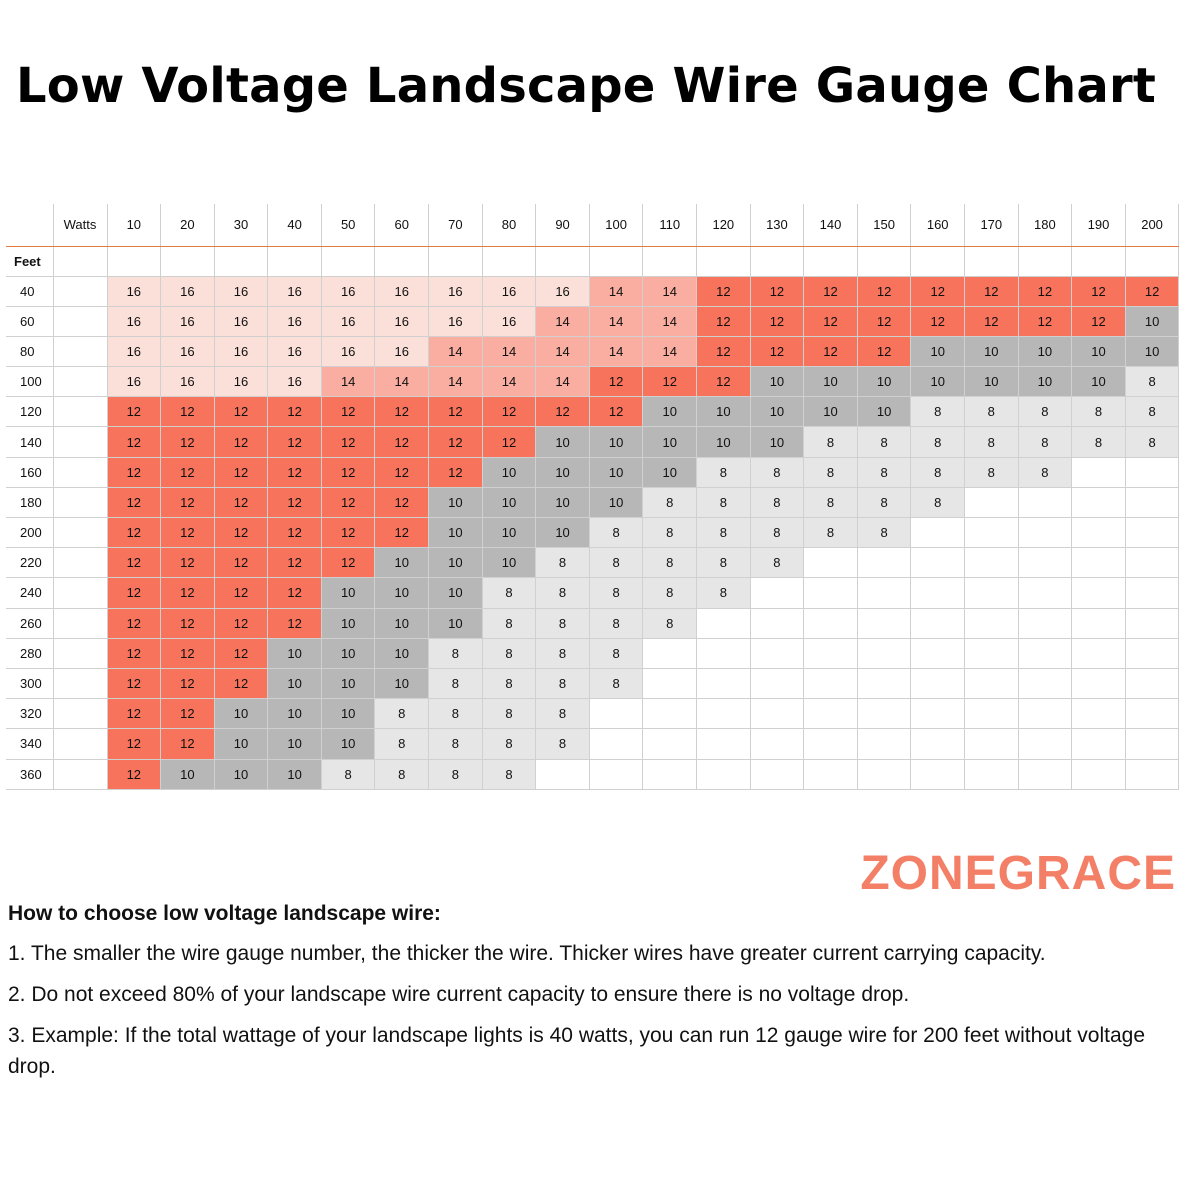 The height and width of the screenshot is (1200, 1200). Describe the element at coordinates (30, 563) in the screenshot. I see `feet-tick-label: 220` at that location.